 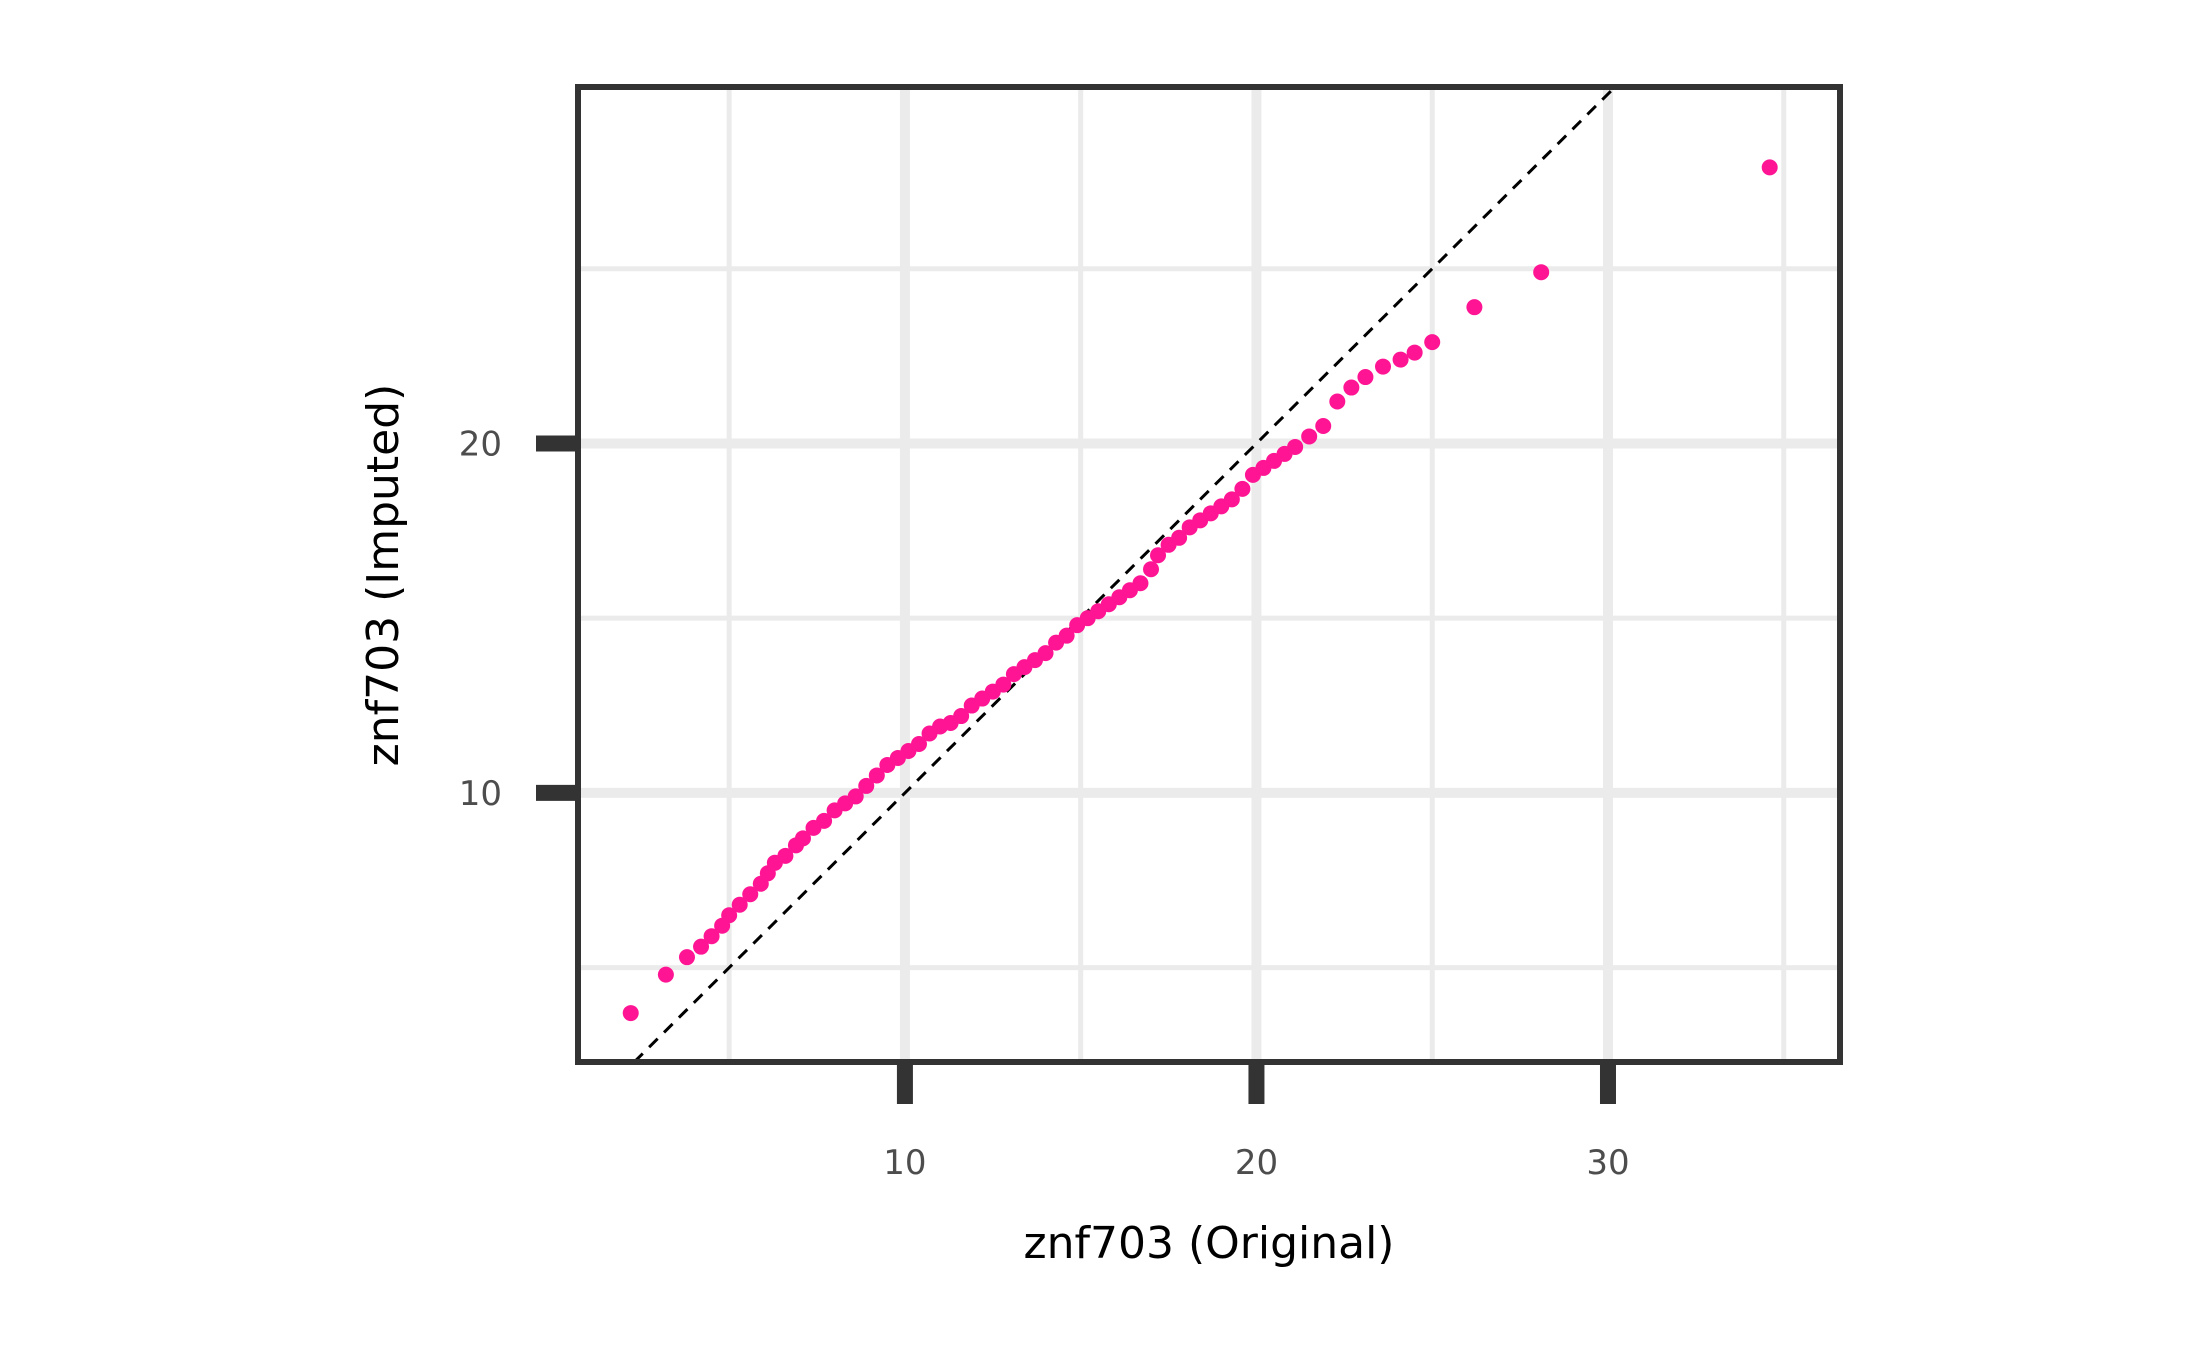 I want to click on x-axis-title: znf703 (Original), so click(x=1209, y=1243).